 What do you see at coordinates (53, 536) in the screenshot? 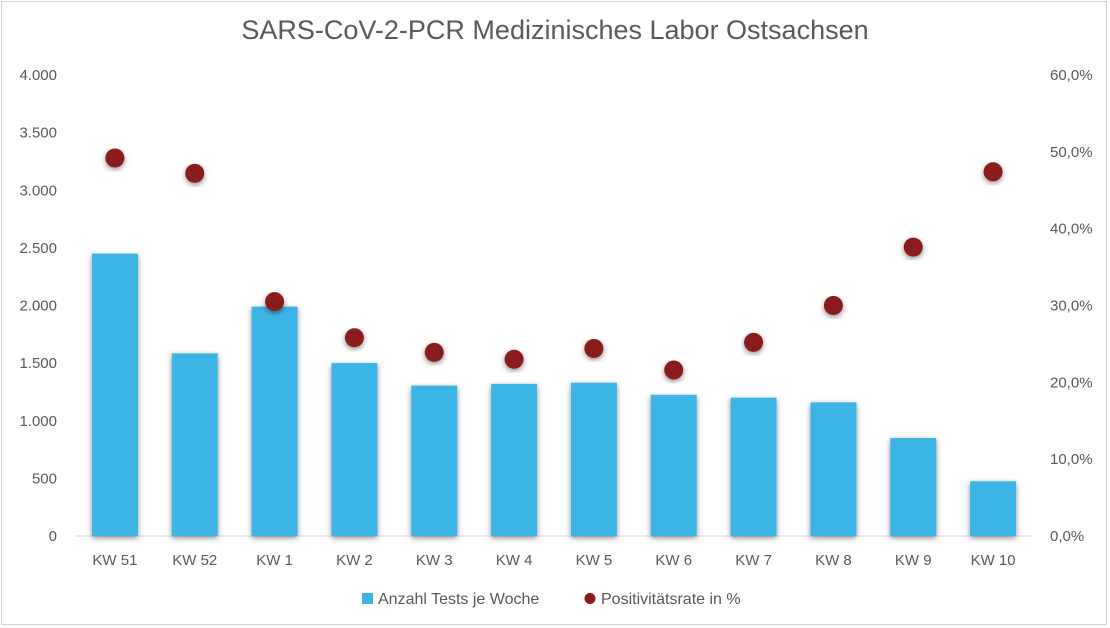
I see `y-left-tick-label: 0` at bounding box center [53, 536].